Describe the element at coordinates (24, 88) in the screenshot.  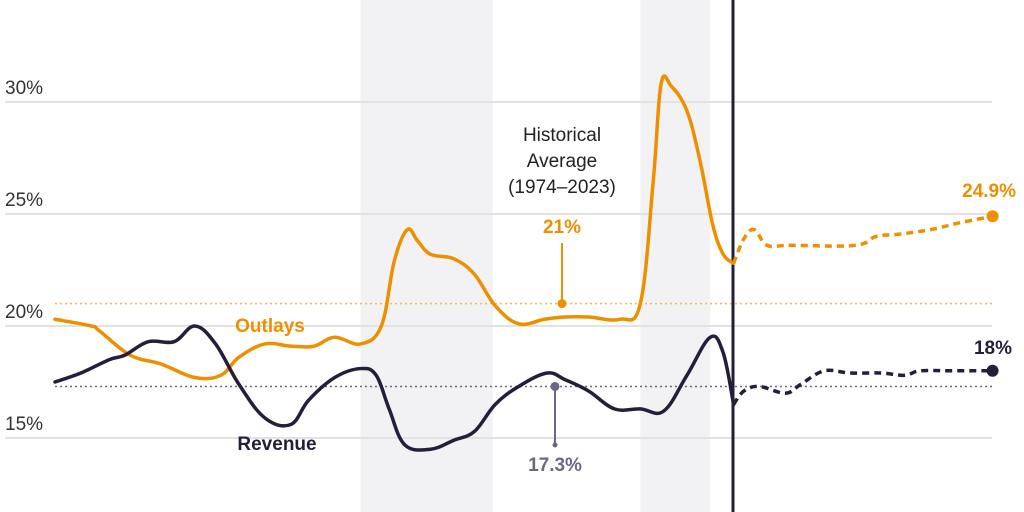
I see `y-tick-label: 30%` at that location.